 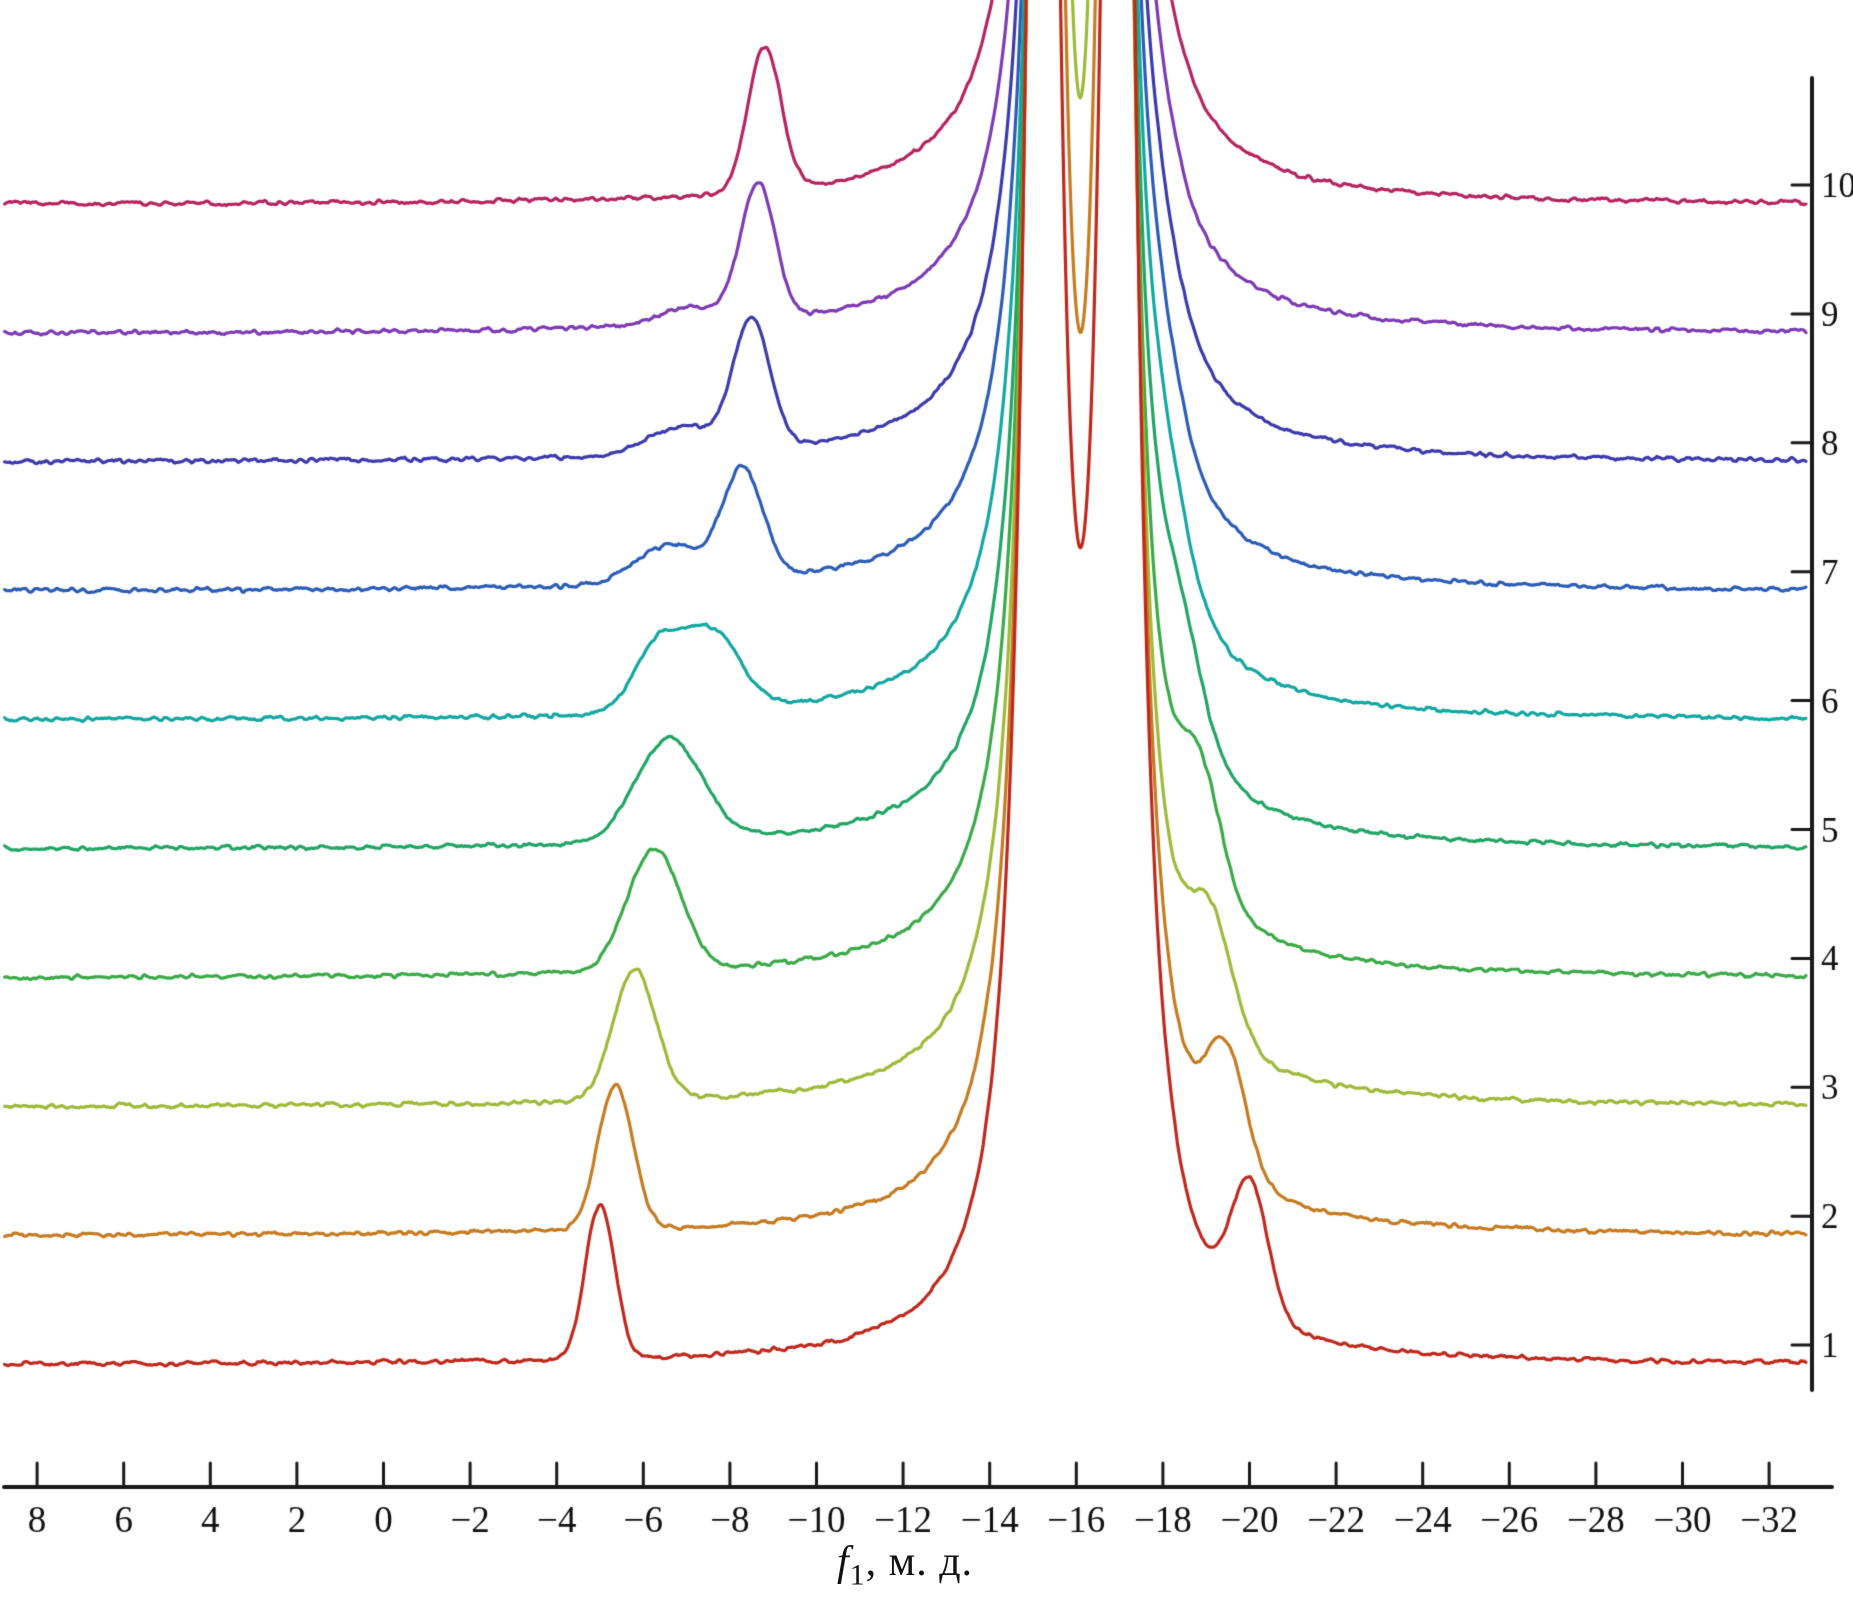 What do you see at coordinates (919, 1562) in the screenshot?
I see `x-axis-title-units: , м. д.` at bounding box center [919, 1562].